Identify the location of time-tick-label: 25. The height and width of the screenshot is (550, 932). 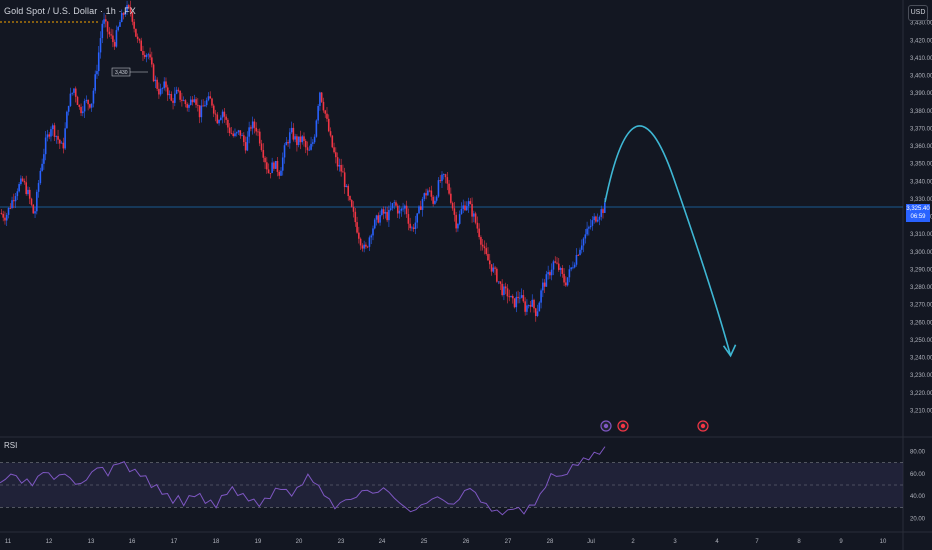
(424, 542).